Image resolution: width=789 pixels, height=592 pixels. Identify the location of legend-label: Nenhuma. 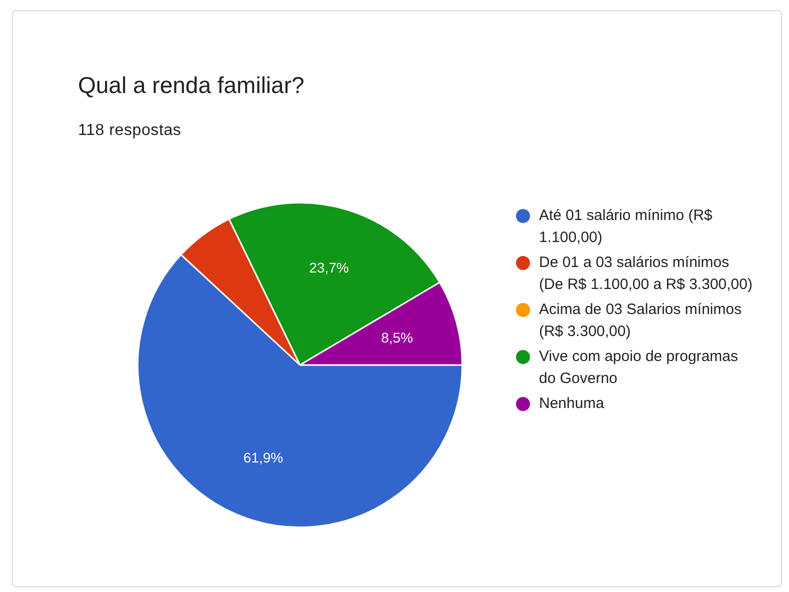
(571, 404).